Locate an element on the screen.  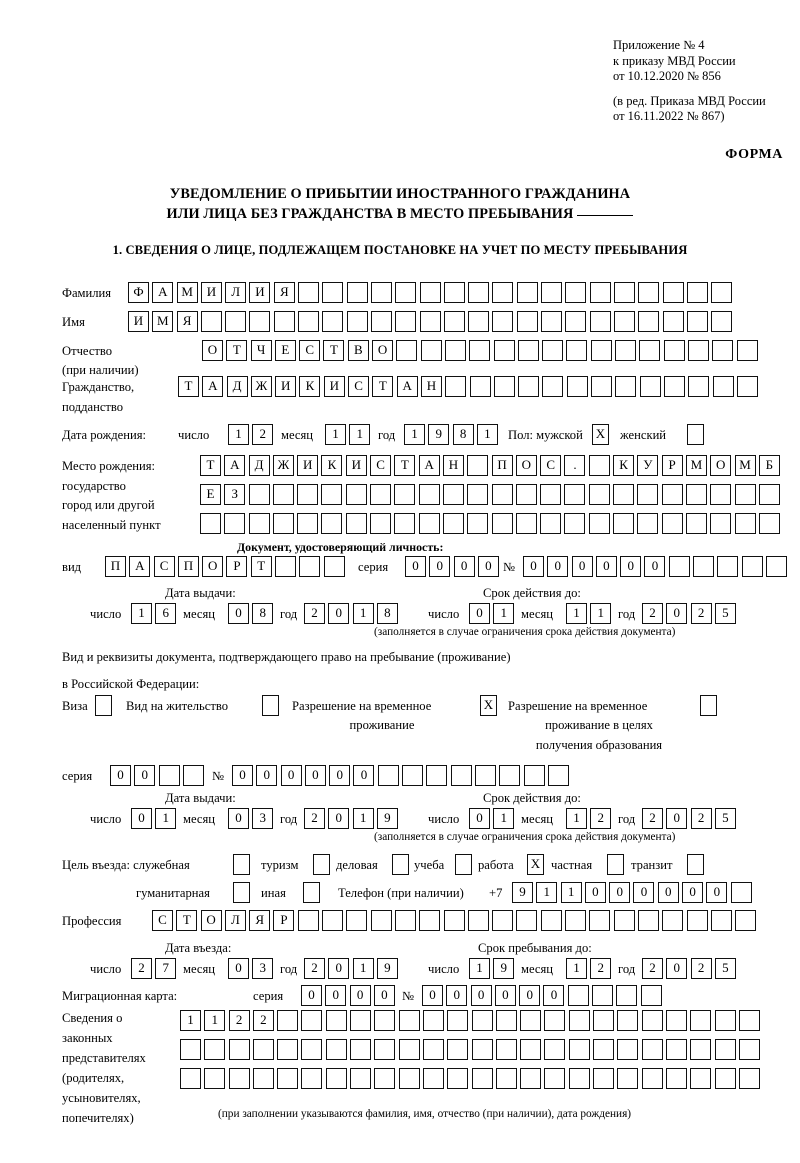
cell: Е is located at coordinates (285, 350).